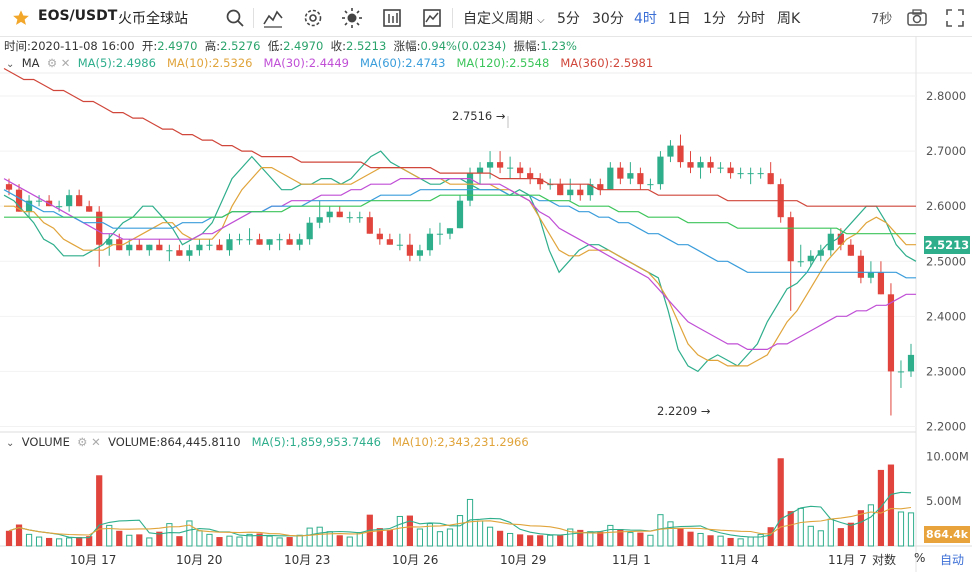  Describe the element at coordinates (78, 16) in the screenshot. I see `symbol-title: EOS/USDT` at that location.